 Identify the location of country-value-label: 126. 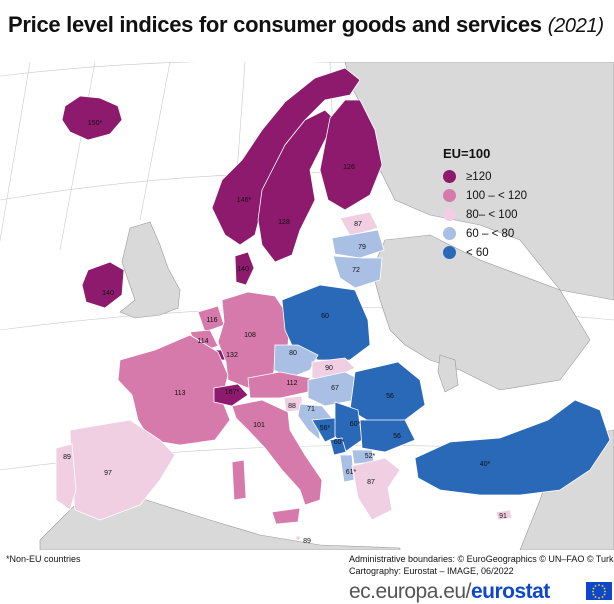
(349, 167).